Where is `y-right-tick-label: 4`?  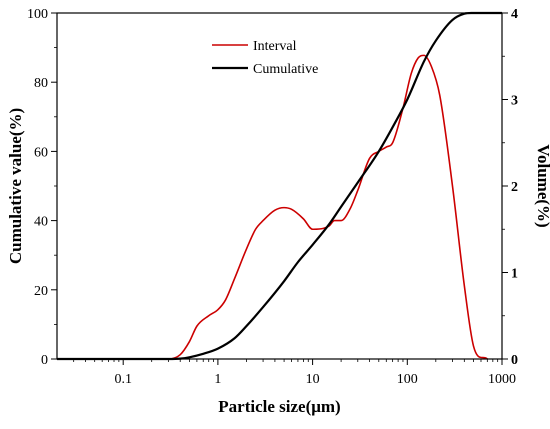
y-right-tick-label: 4 is located at coordinates (514, 14).